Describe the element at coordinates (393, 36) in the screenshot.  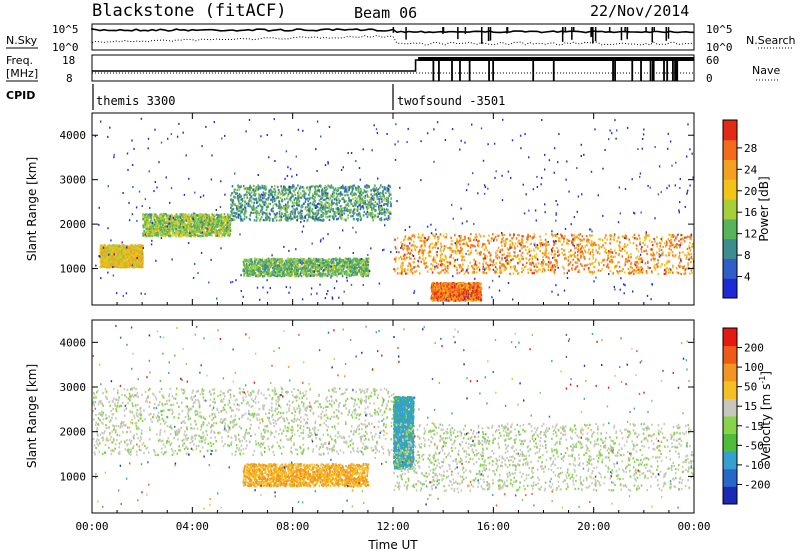
I see `noise-traces` at that location.